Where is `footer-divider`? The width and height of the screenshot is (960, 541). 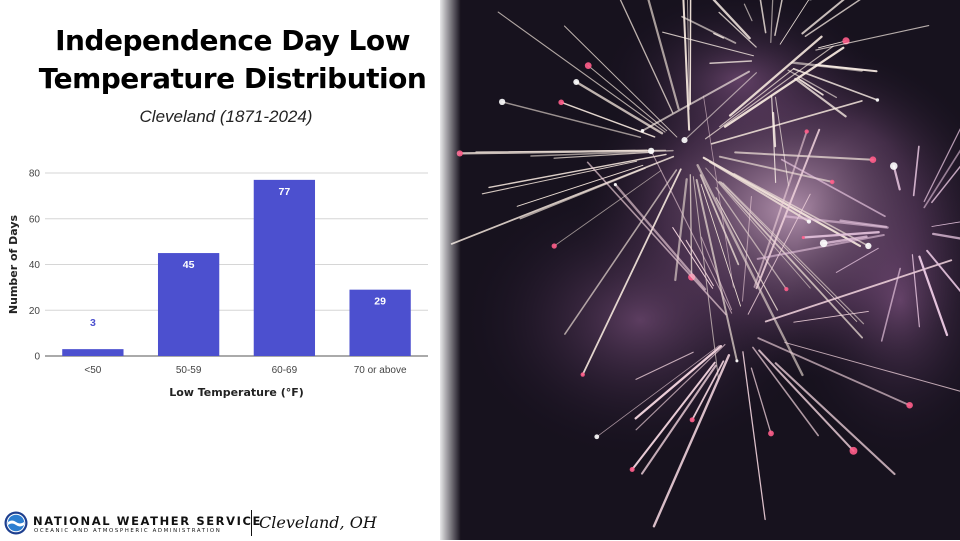
footer-divider is located at coordinates (251, 523).